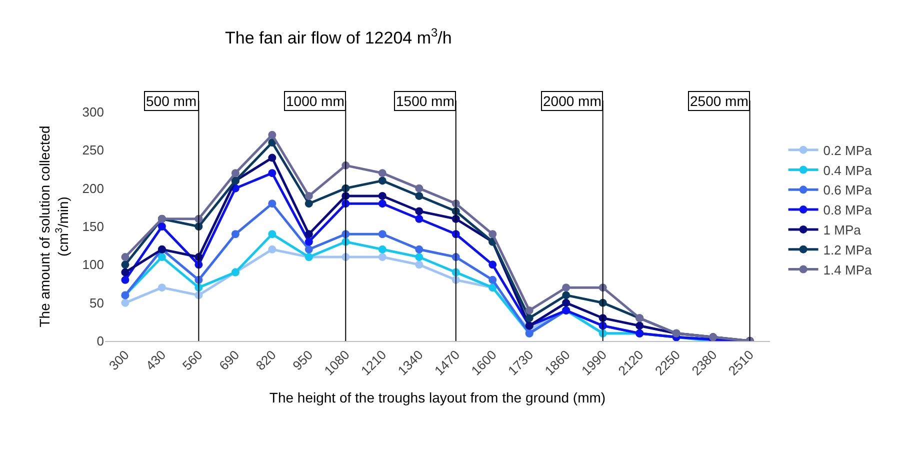  What do you see at coordinates (315, 101) in the screenshot?
I see `ref-line-label: 1000 mm` at bounding box center [315, 101].